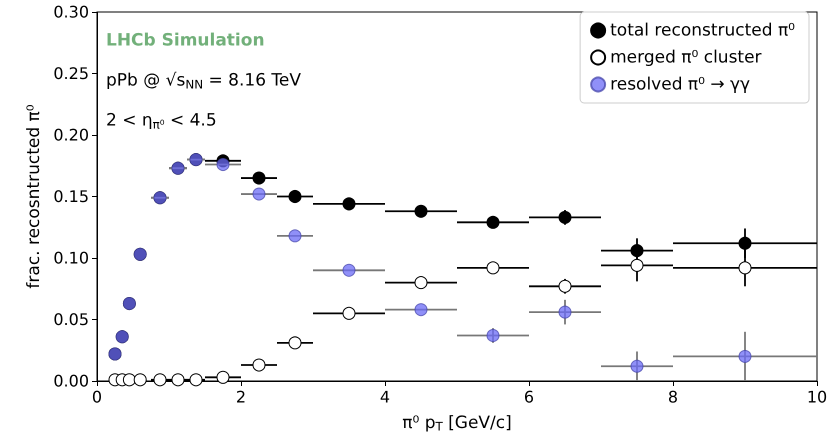 Image resolution: width=831 pixels, height=444 pixels. I want to click on x-tick-label: 0, so click(97, 397).